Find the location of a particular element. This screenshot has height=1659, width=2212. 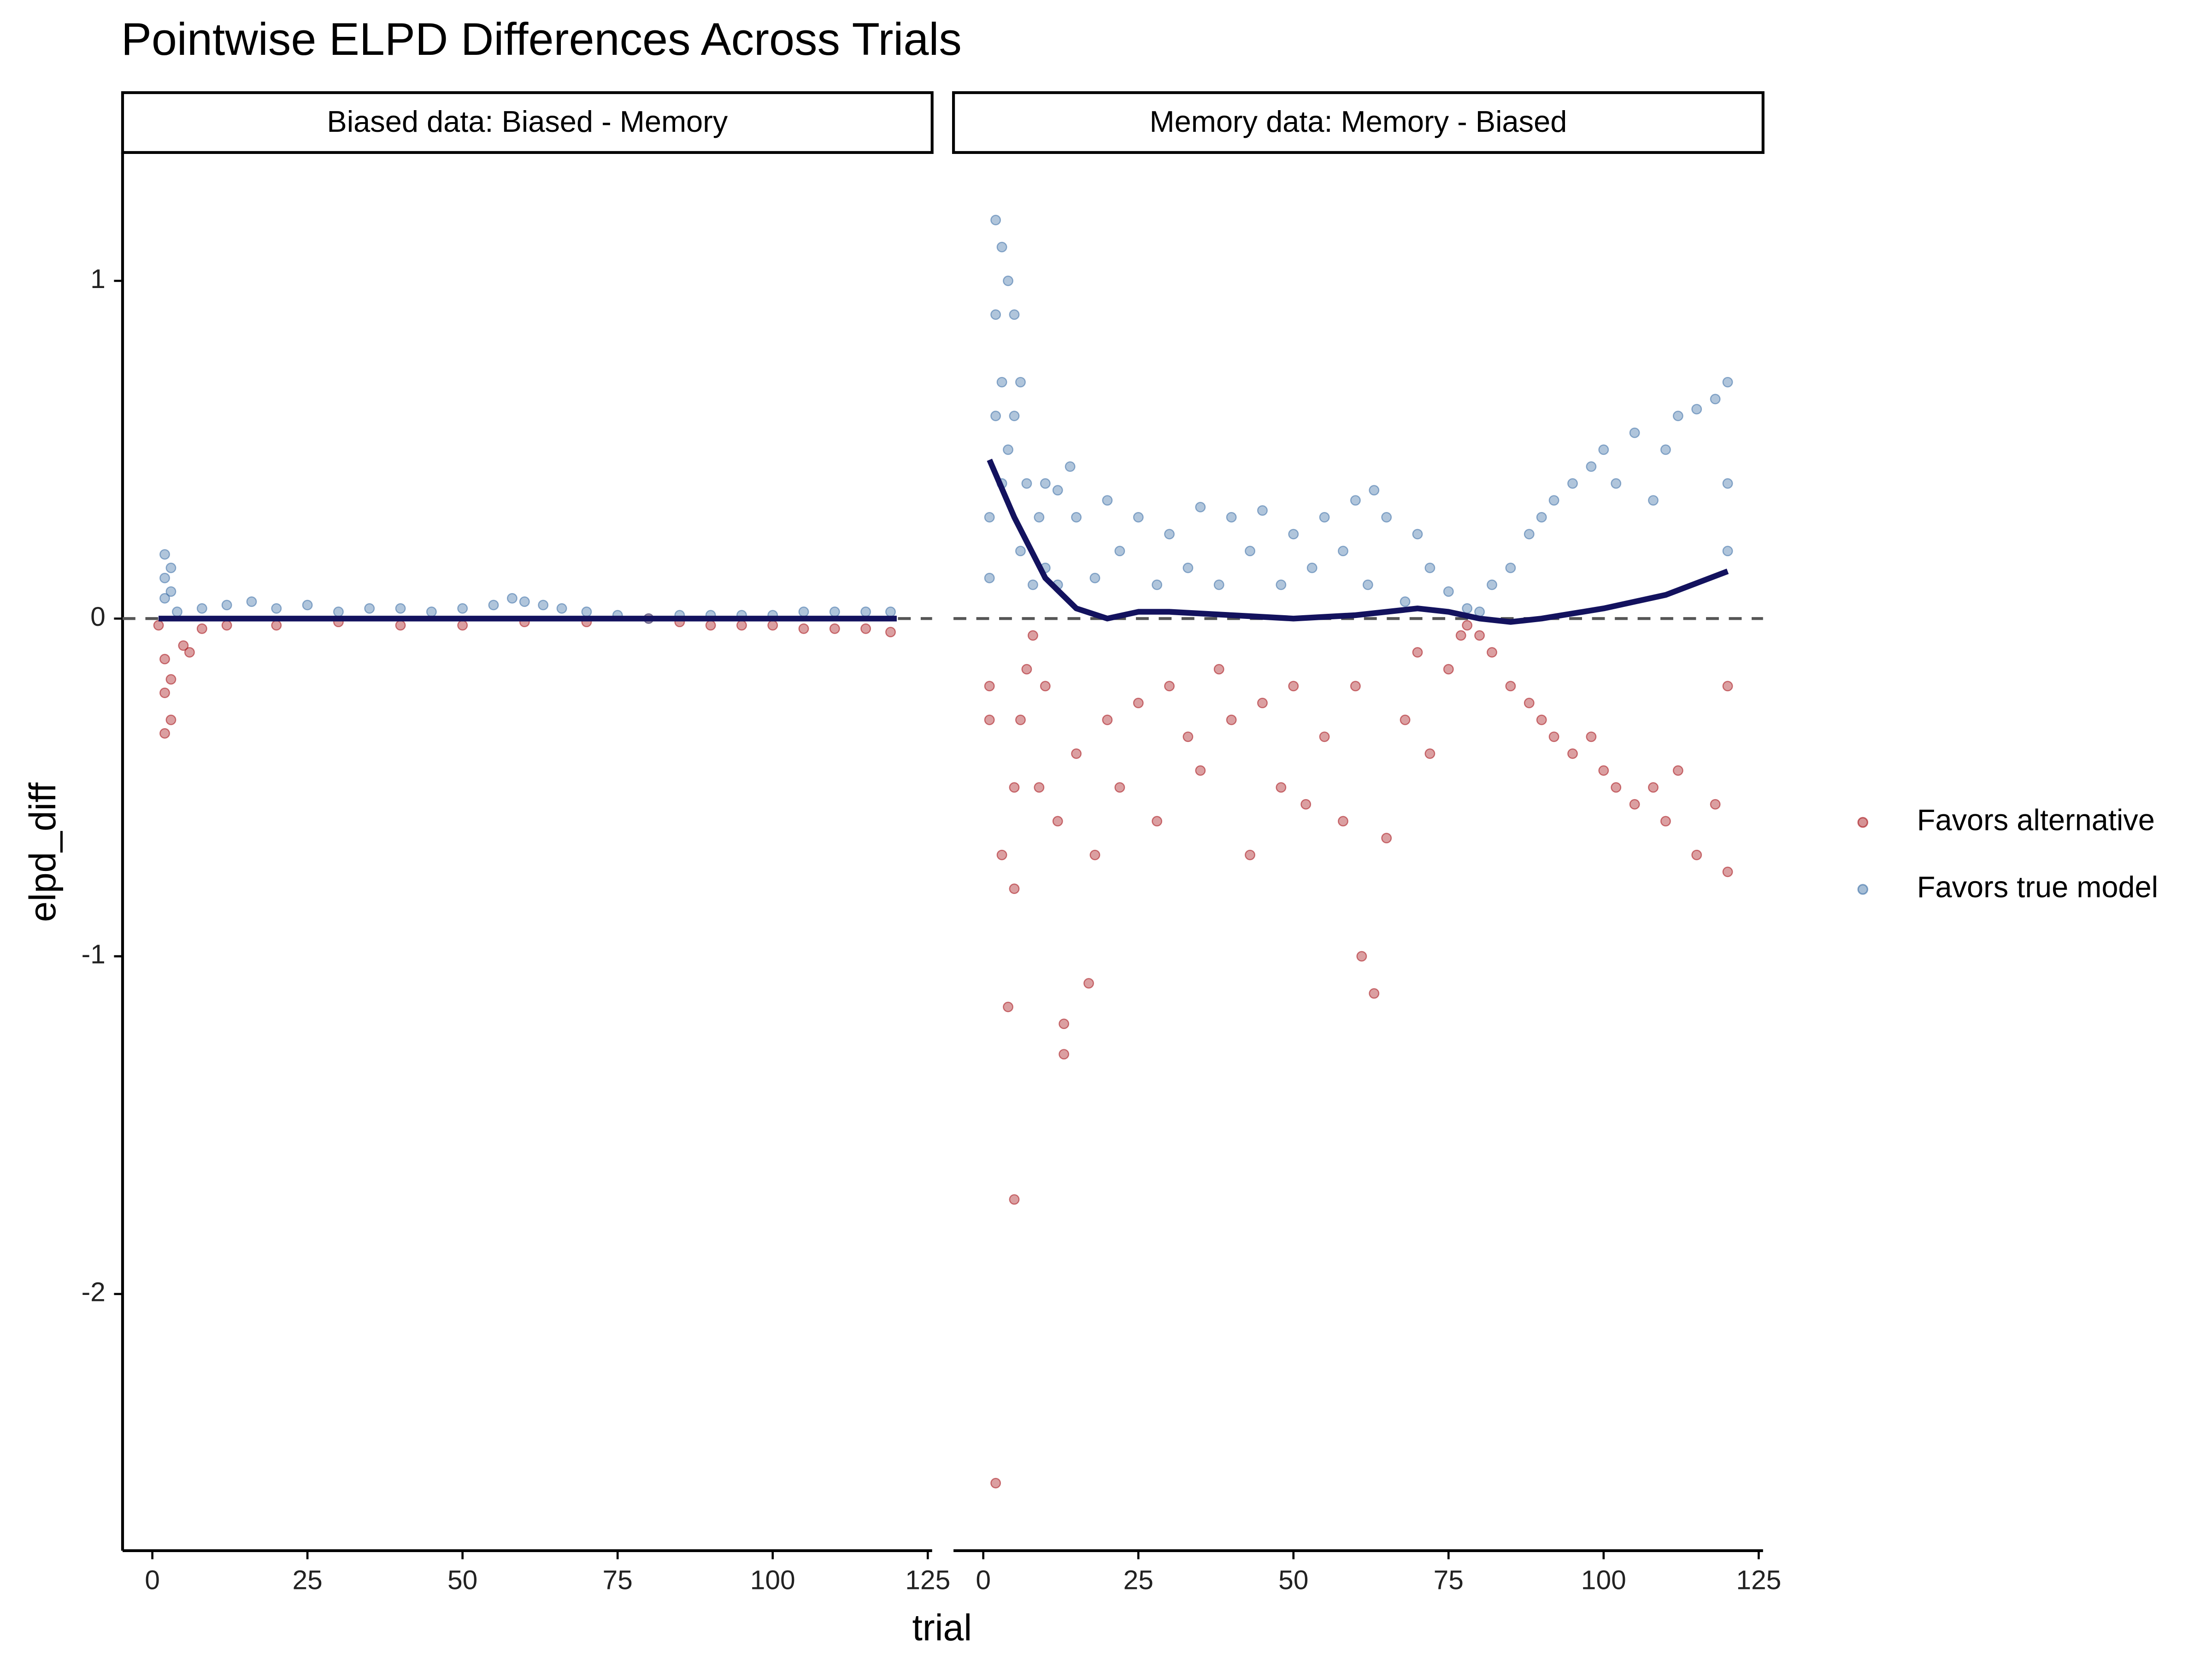

x-tick-label: 25 is located at coordinates (1138, 1580).